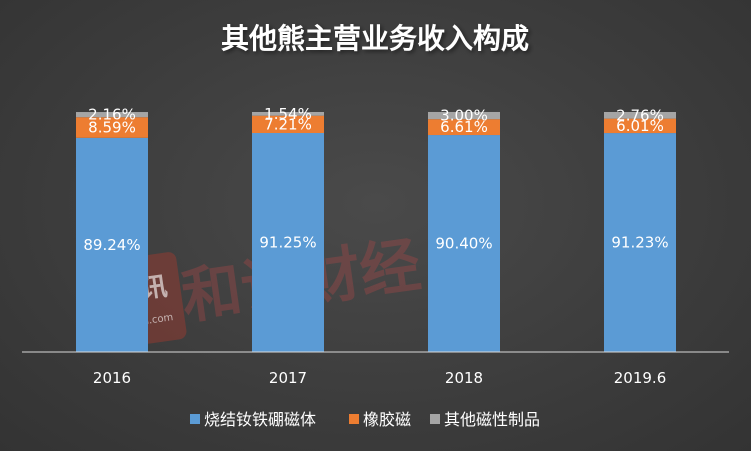  I want to click on chart-title: 其他熊主营业务收入构成, so click(375, 38).